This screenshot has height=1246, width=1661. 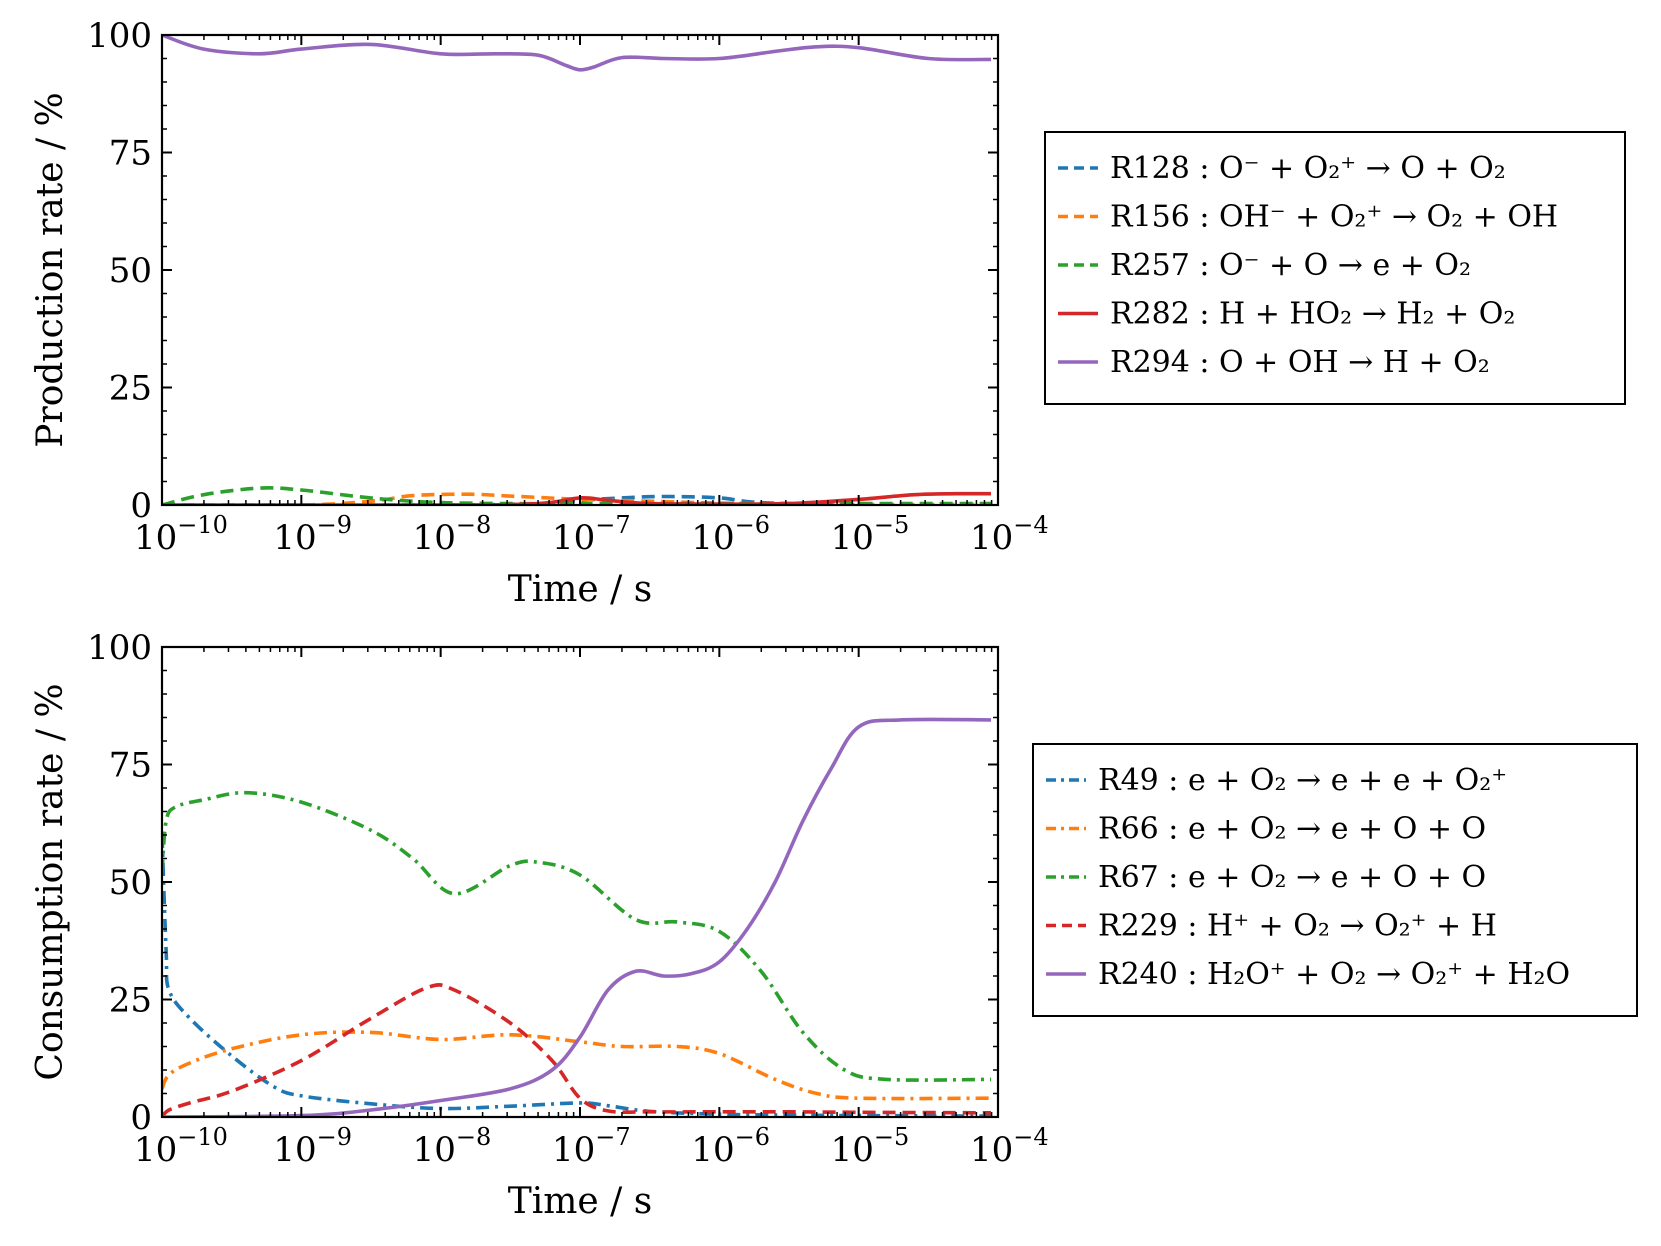 What do you see at coordinates (1334, 217) in the screenshot?
I see `legend-entry: R156 : OH⁻ + O₂⁺ → O₂ + OH` at bounding box center [1334, 217].